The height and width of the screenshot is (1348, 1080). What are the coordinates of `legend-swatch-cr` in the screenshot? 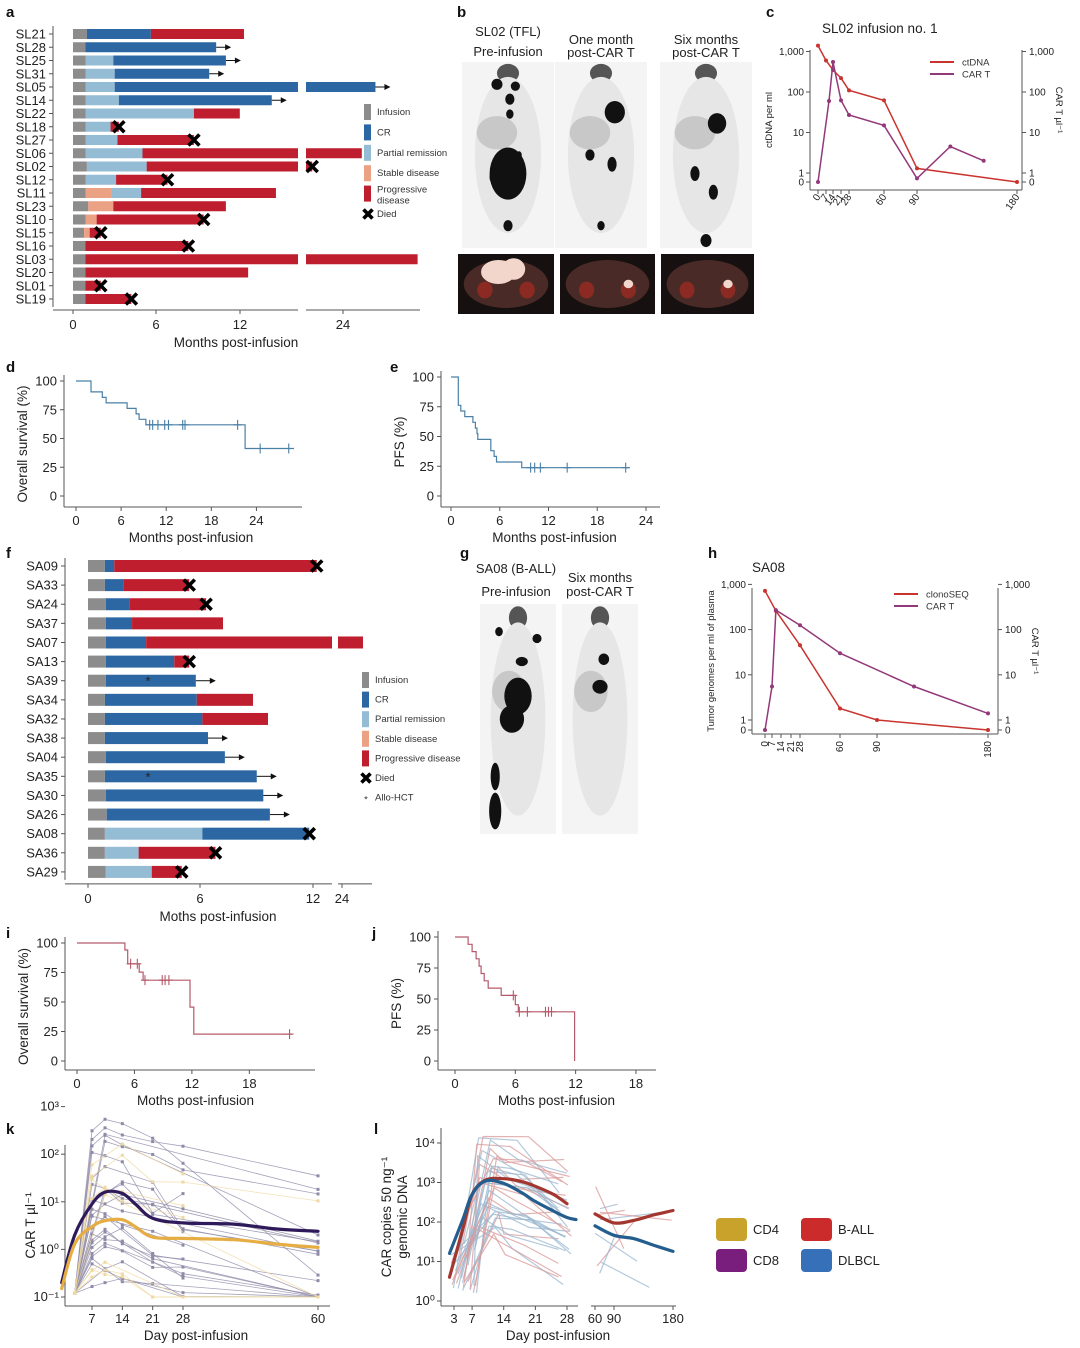 It's located at (365, 699).